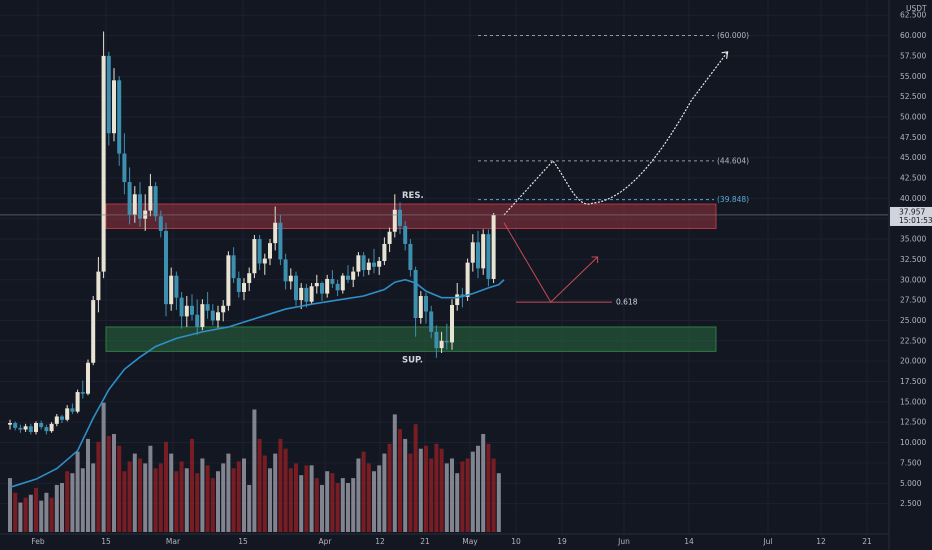  I want to click on target-levels: (60.000) (44.604) (39.848) 0.618, so click(613, 169).